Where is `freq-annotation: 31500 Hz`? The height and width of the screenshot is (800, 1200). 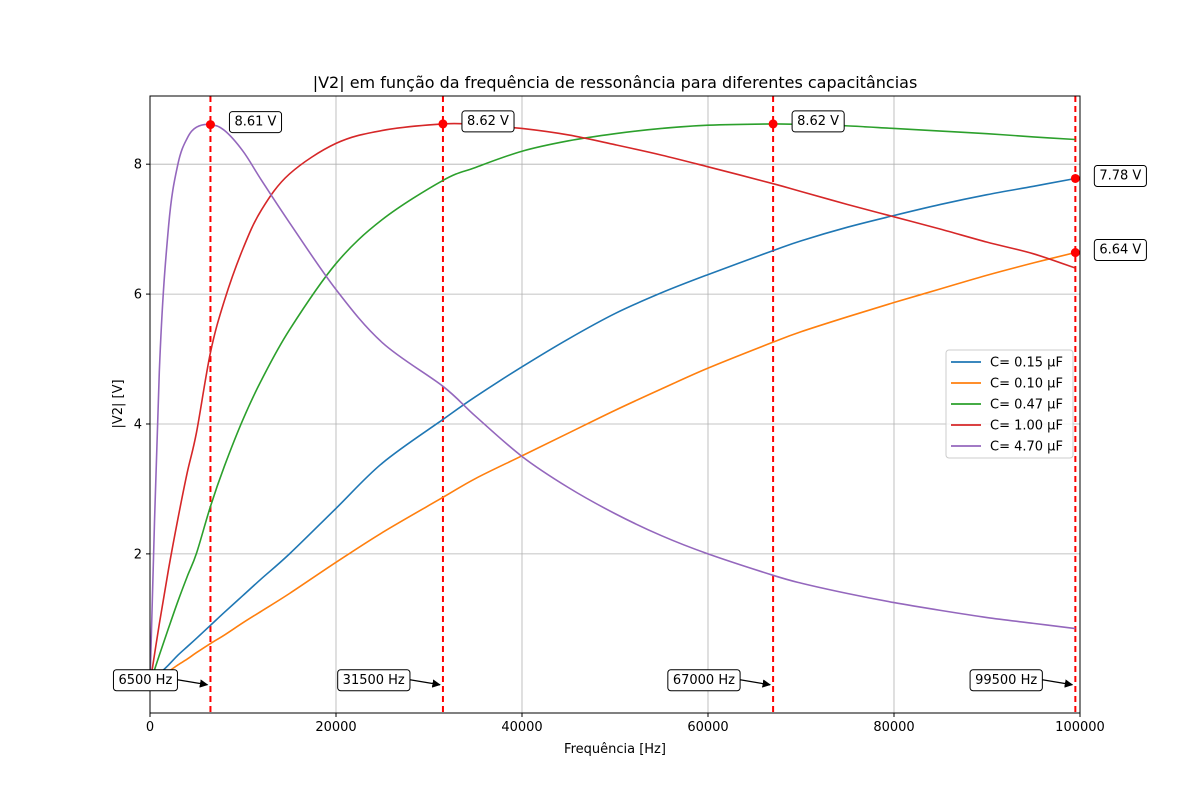
freq-annotation: 31500 Hz is located at coordinates (389, 680).